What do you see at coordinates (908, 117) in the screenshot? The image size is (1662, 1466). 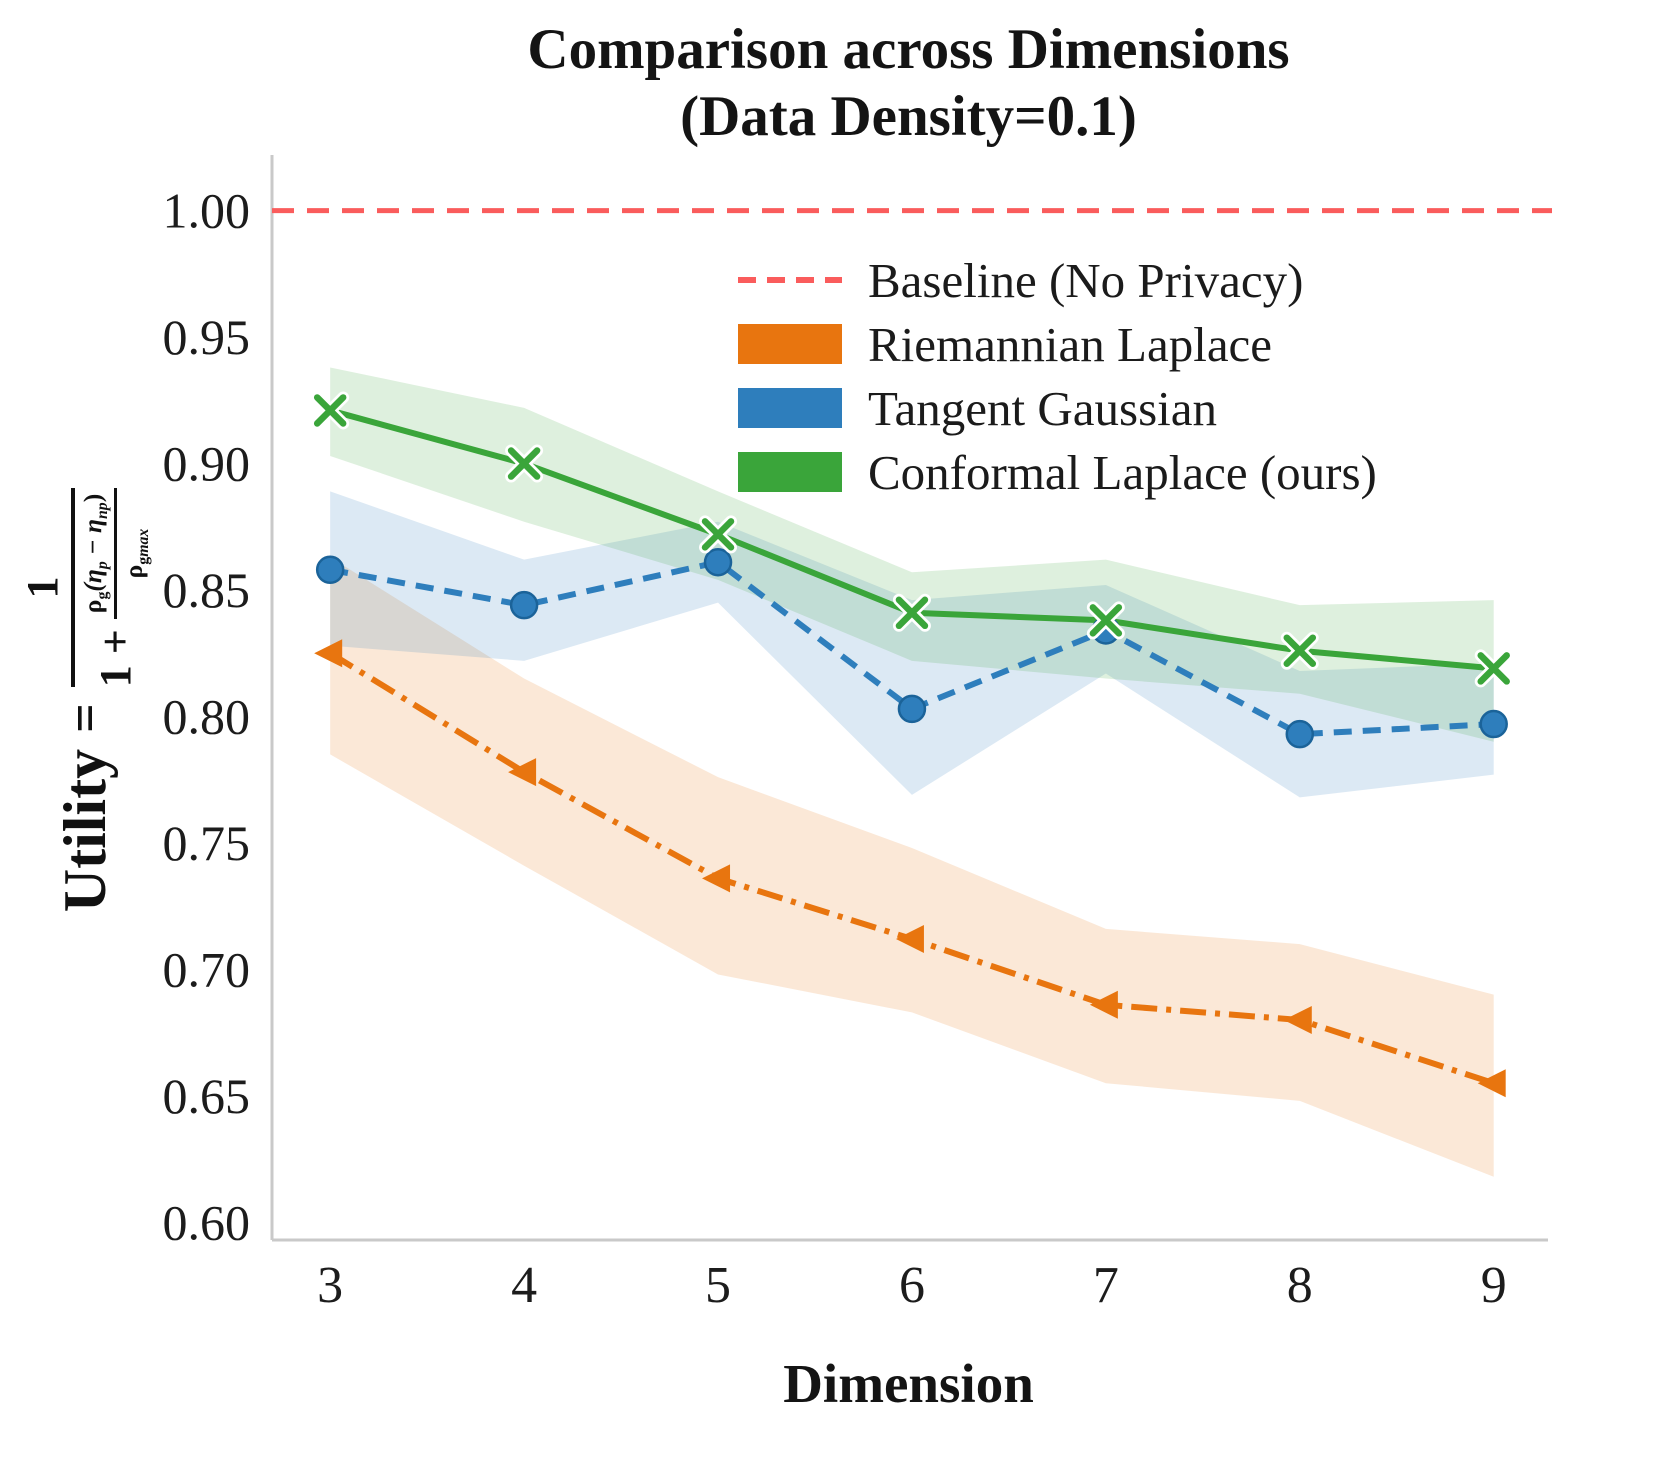 I see `chart-title-line2: (Data Density=0.1)` at bounding box center [908, 117].